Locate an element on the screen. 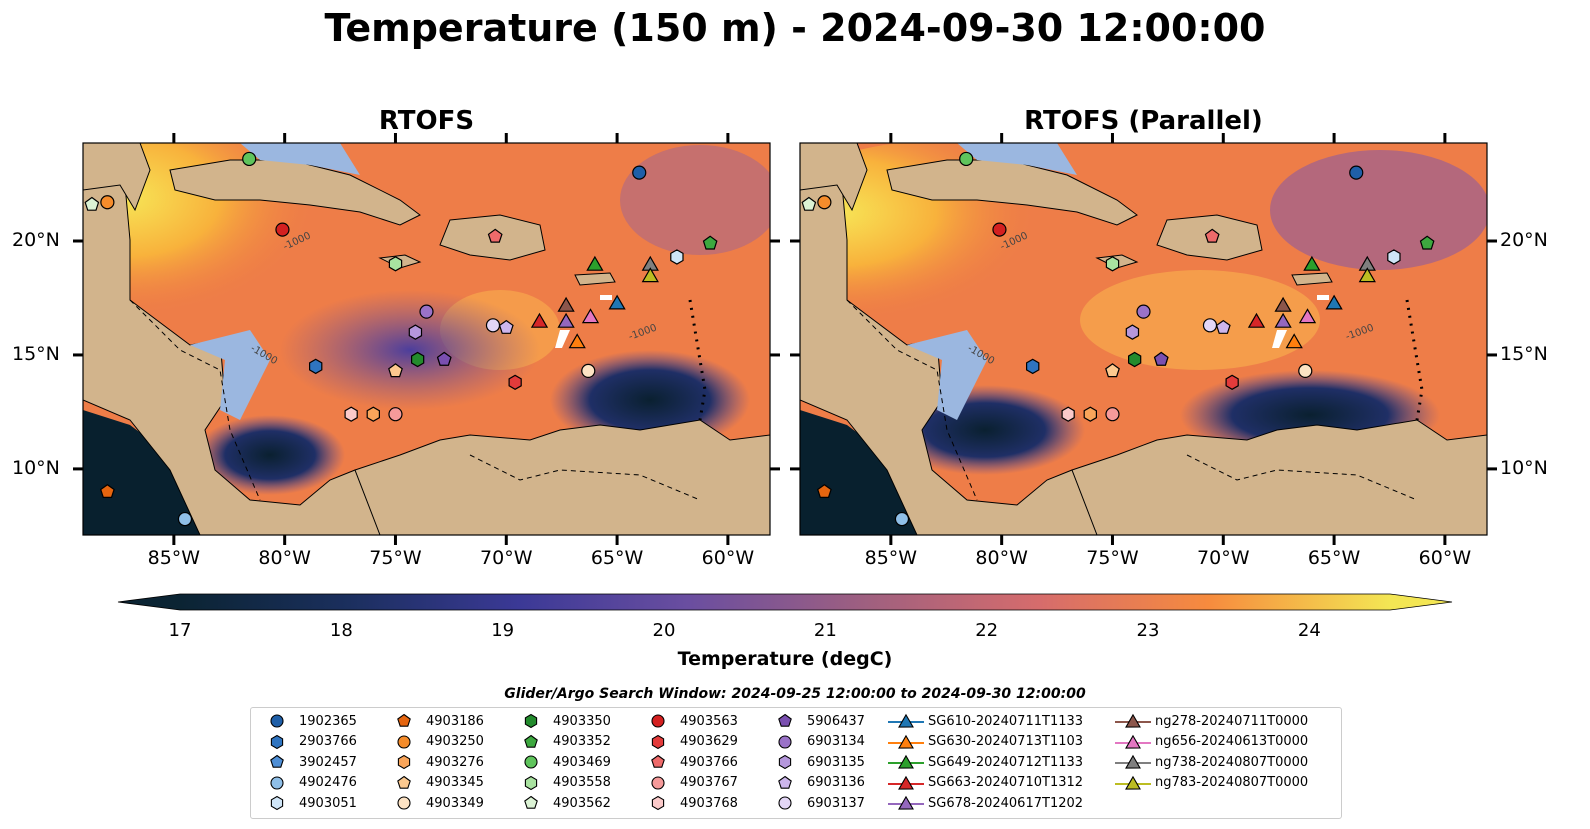 The height and width of the screenshot is (829, 1590). lat-tick-label: 20°N is located at coordinates (1524, 240).